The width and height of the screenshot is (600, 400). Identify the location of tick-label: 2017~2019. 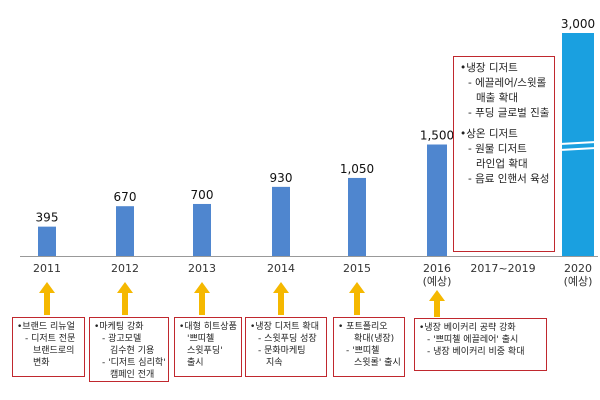
(502, 268).